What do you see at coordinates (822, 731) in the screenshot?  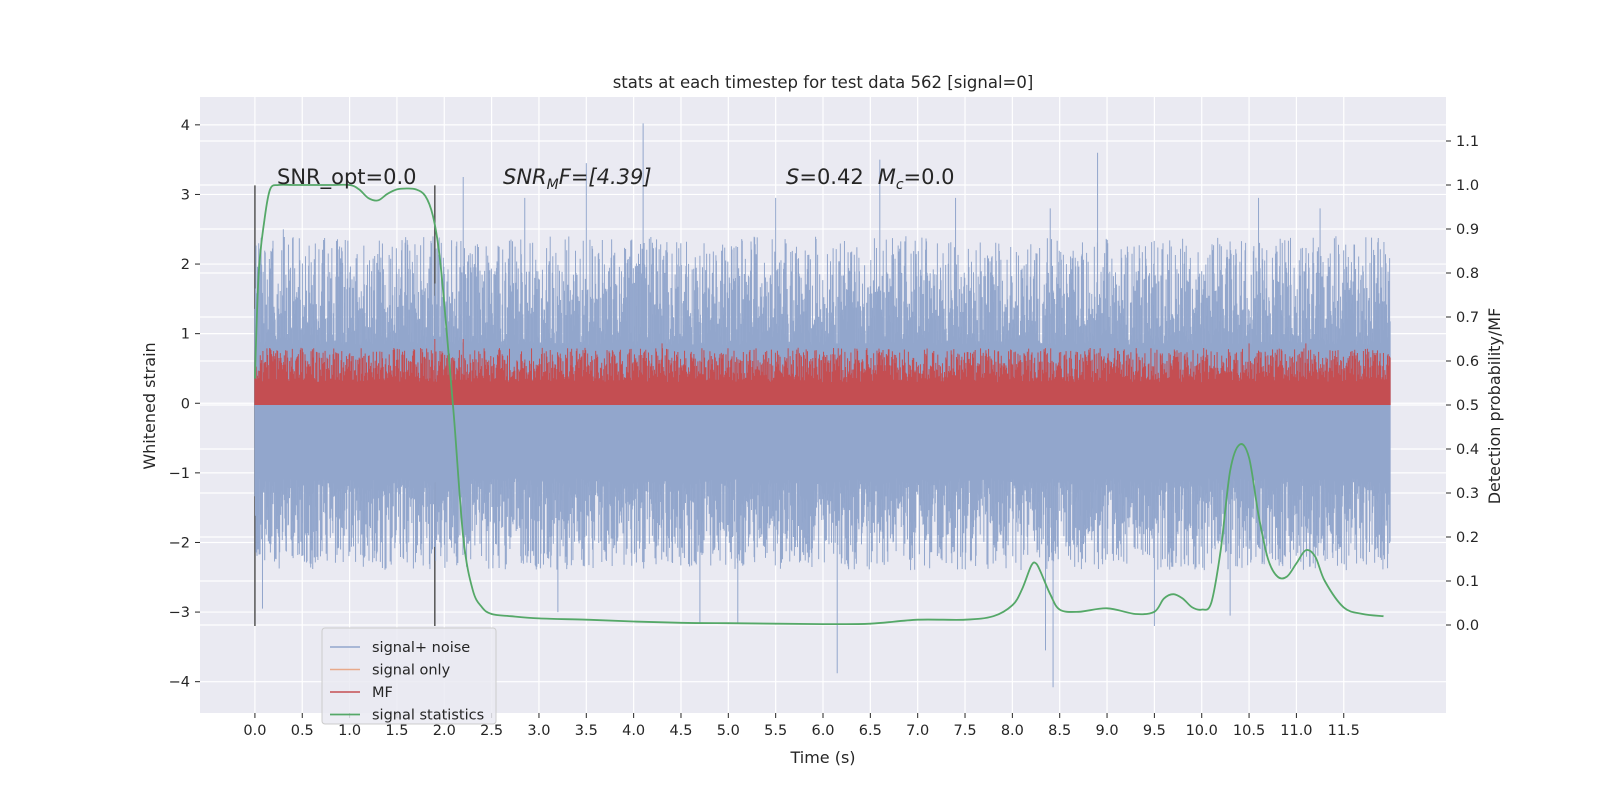 I see `x-tick-label: 6.0` at bounding box center [822, 731].